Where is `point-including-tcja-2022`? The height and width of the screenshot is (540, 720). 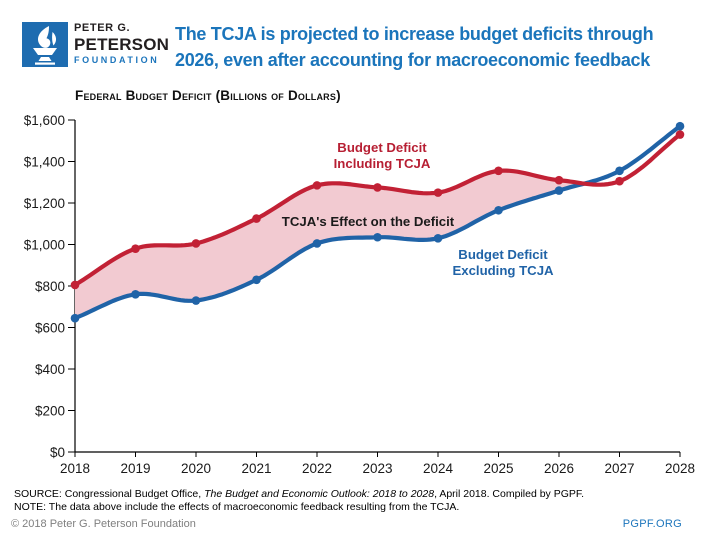
point-including-tcja-2022 is located at coordinates (317, 185).